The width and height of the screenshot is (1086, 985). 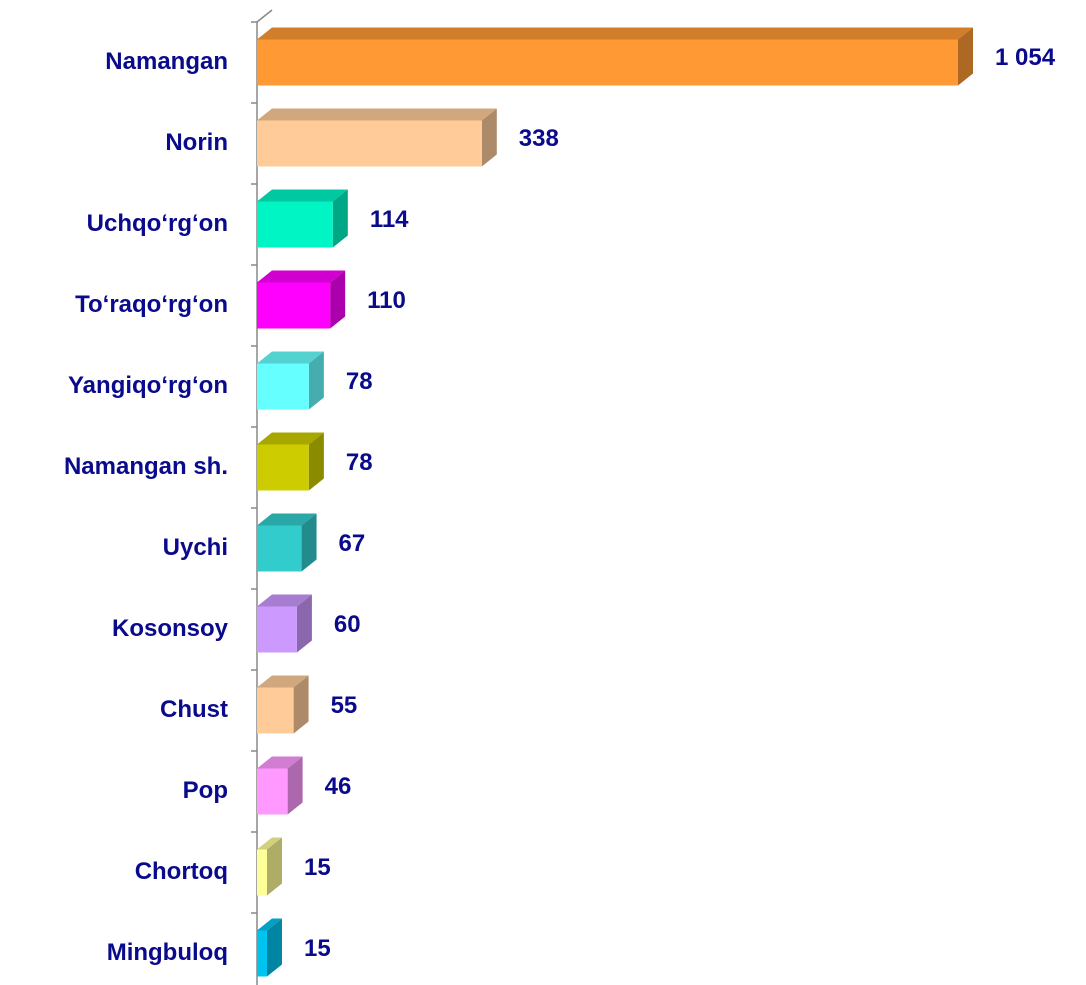 I want to click on value-label: 46, so click(x=338, y=786).